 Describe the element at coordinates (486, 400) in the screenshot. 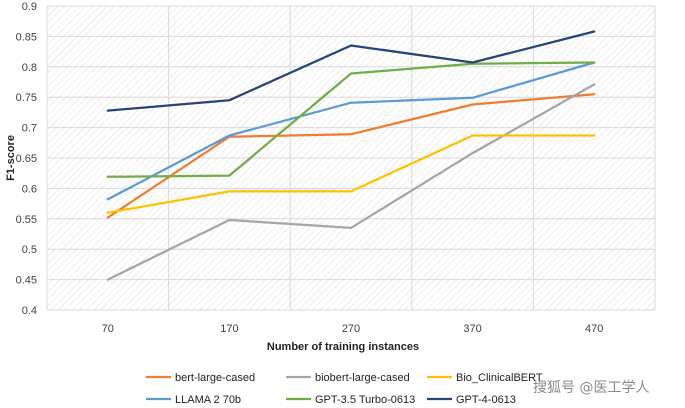

I see `legend-label: GPT-4-0613` at that location.